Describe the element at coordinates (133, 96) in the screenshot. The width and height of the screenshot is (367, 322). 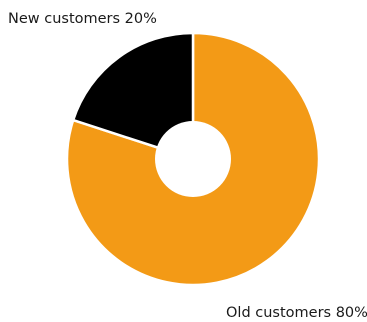
I see `donut-slice-new-customers` at that location.